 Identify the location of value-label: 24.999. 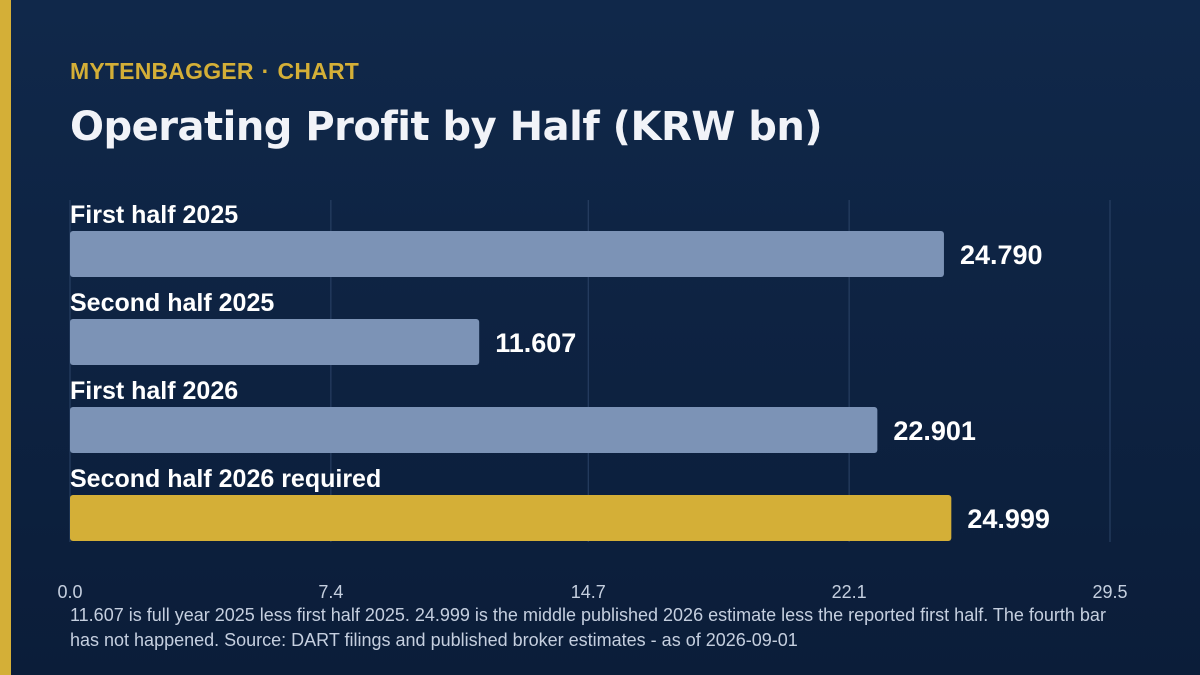
(1008, 519).